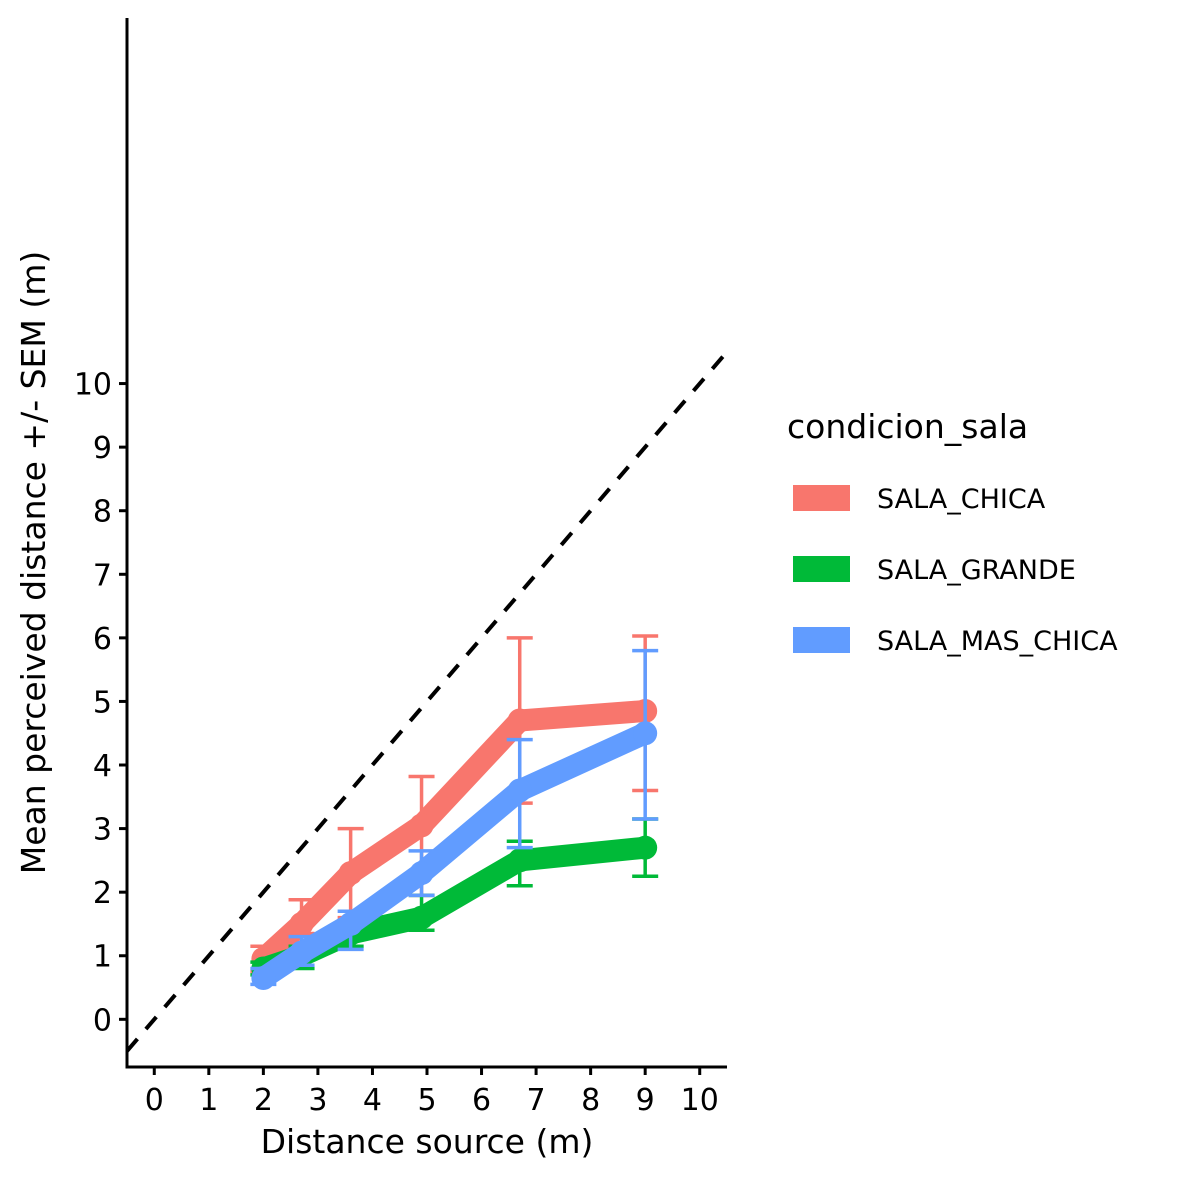 Image resolution: width=1181 pixels, height=1181 pixels. I want to click on y-tick-label: 4, so click(102, 766).